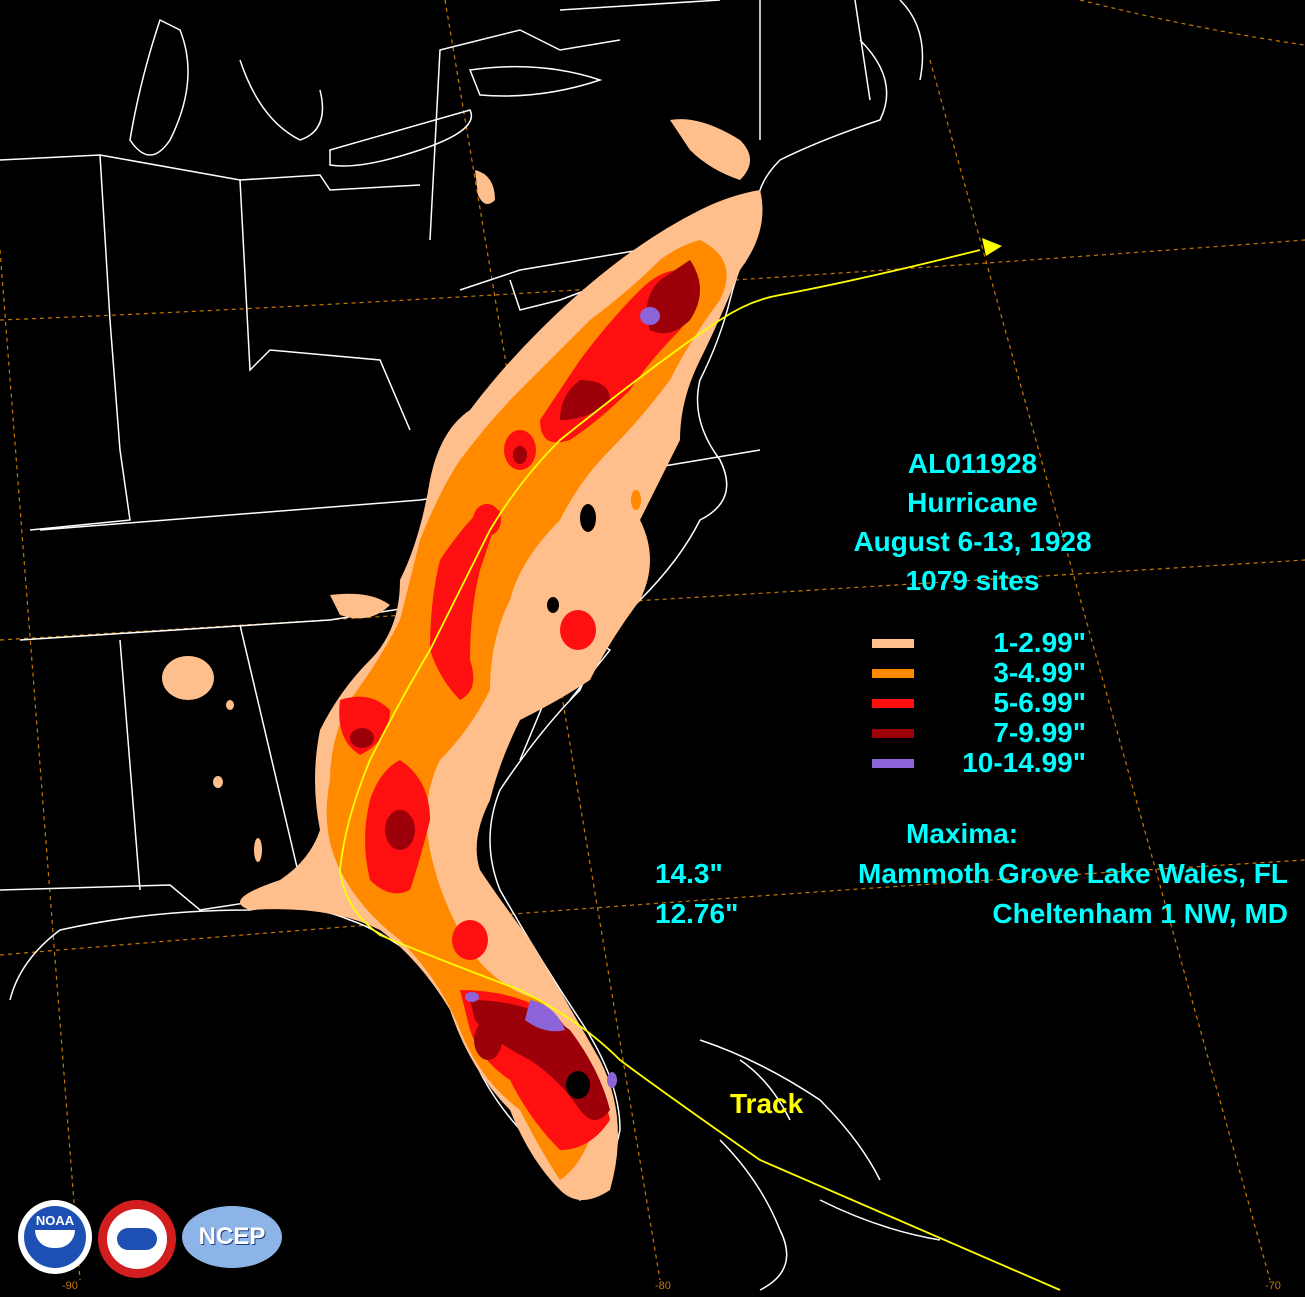 Image resolution: width=1305 pixels, height=1297 pixels. What do you see at coordinates (972, 502) in the screenshot?
I see `storm-type: Hurricane` at bounding box center [972, 502].